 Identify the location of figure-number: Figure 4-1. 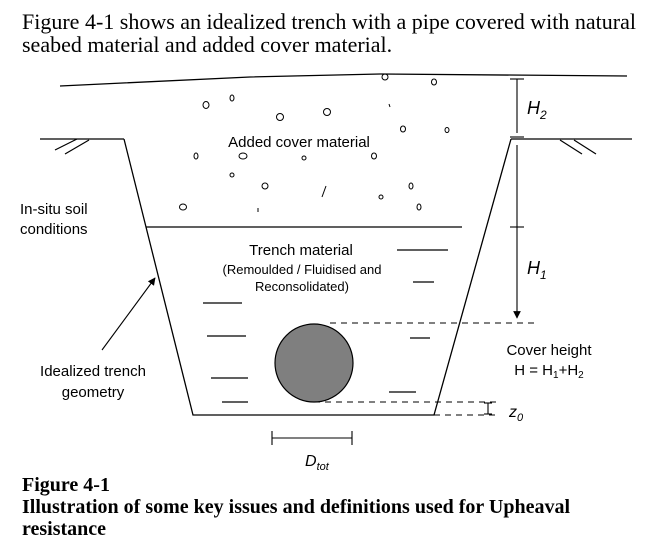
(66, 485).